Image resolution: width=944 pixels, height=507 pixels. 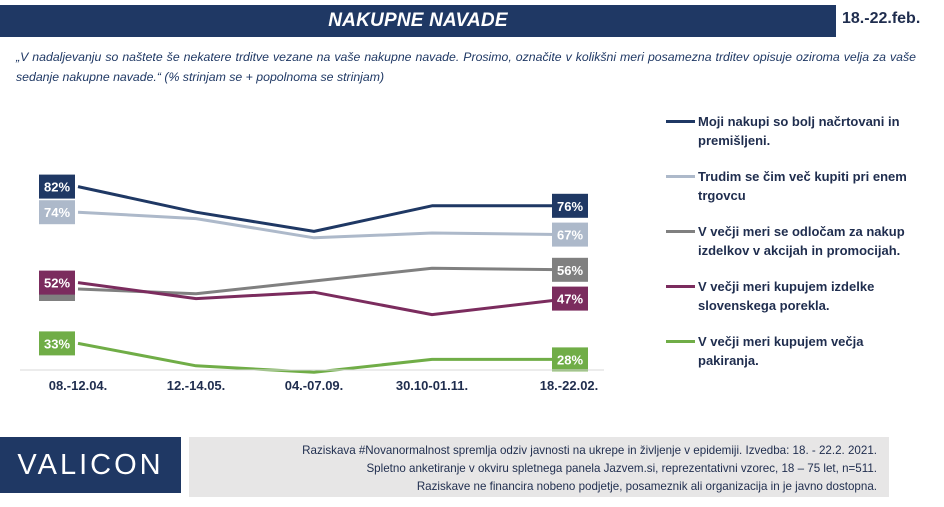 I want to click on x-tick-label: 18.-22.02., so click(x=569, y=385).